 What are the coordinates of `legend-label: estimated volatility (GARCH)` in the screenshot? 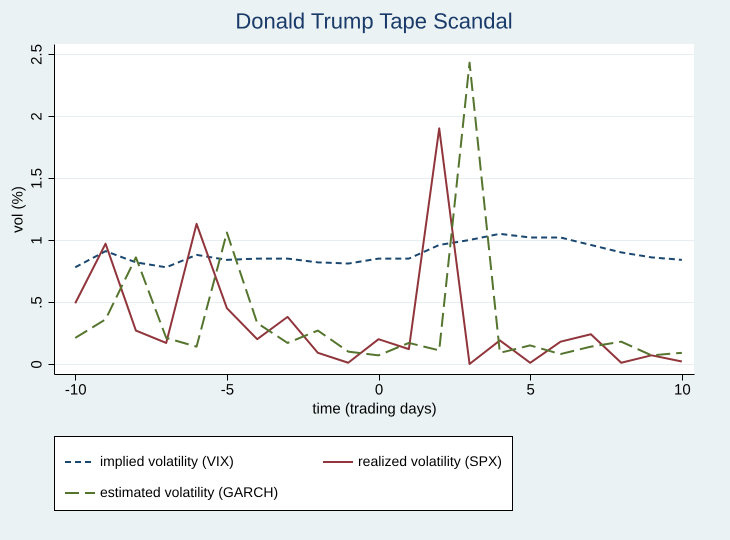 It's located at (189, 492).